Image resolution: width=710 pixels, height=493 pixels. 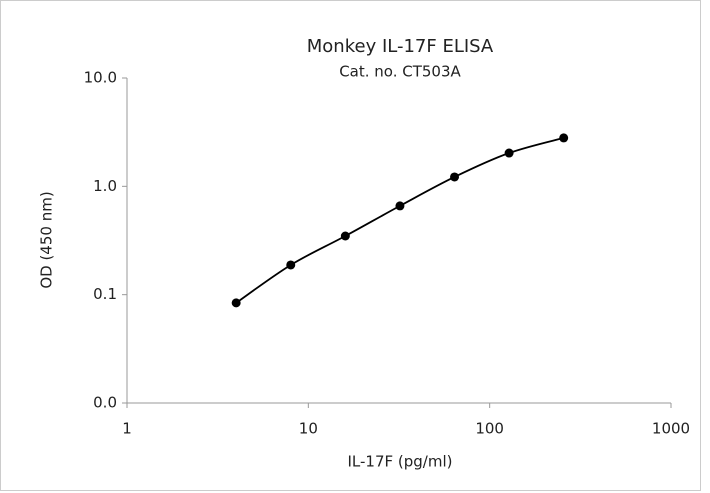 What do you see at coordinates (308, 429) in the screenshot?
I see `x-tick-label: 10` at bounding box center [308, 429].